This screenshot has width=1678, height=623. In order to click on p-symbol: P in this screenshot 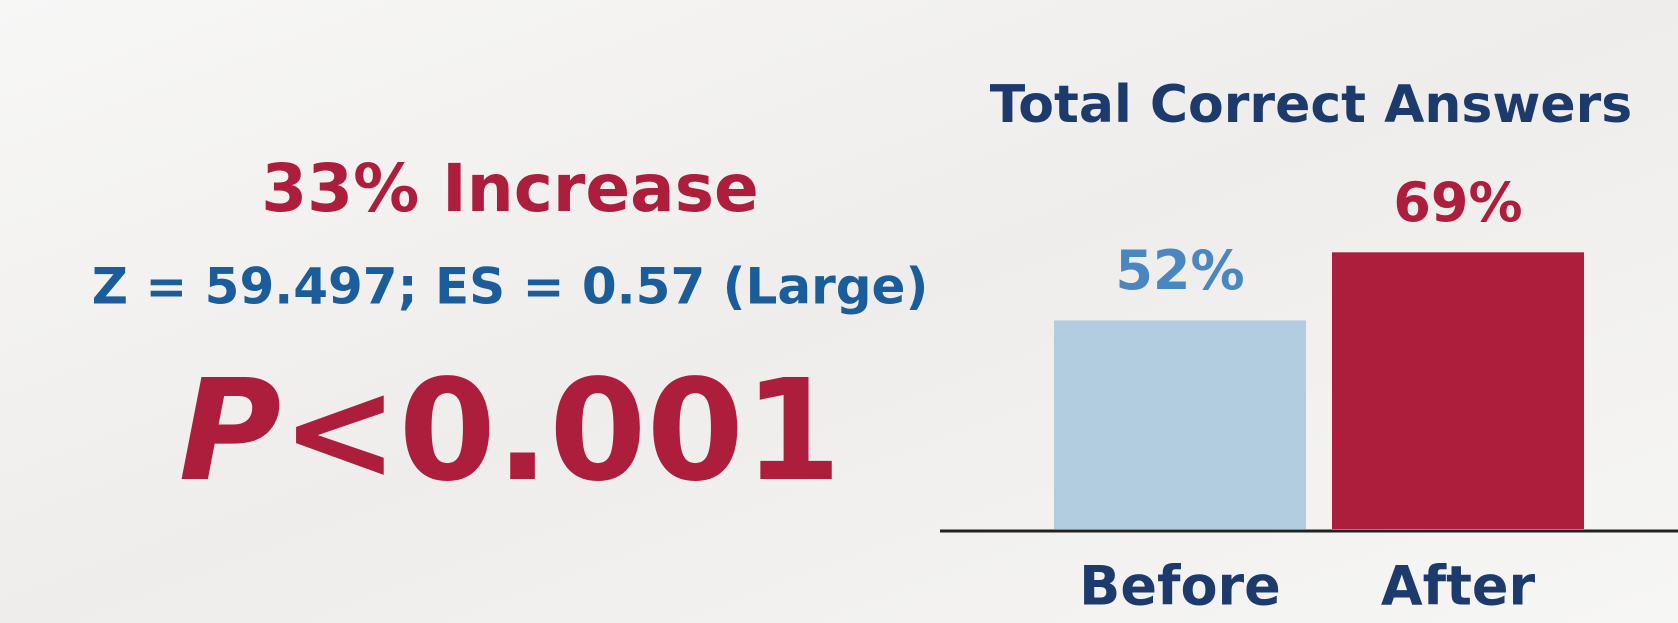, I will do `click(230, 431)`.